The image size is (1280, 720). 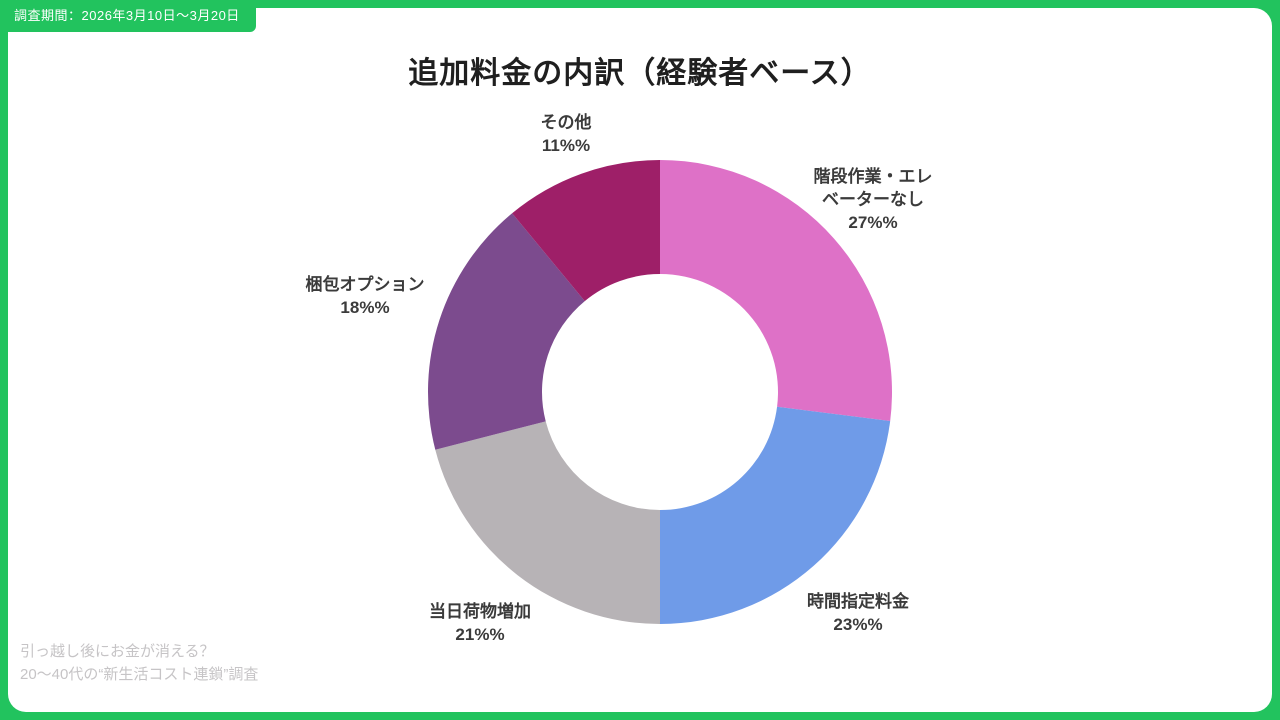 What do you see at coordinates (365, 296) in the screenshot?
I see `slice-label-packing-option: 梱包オプション 18%%` at bounding box center [365, 296].